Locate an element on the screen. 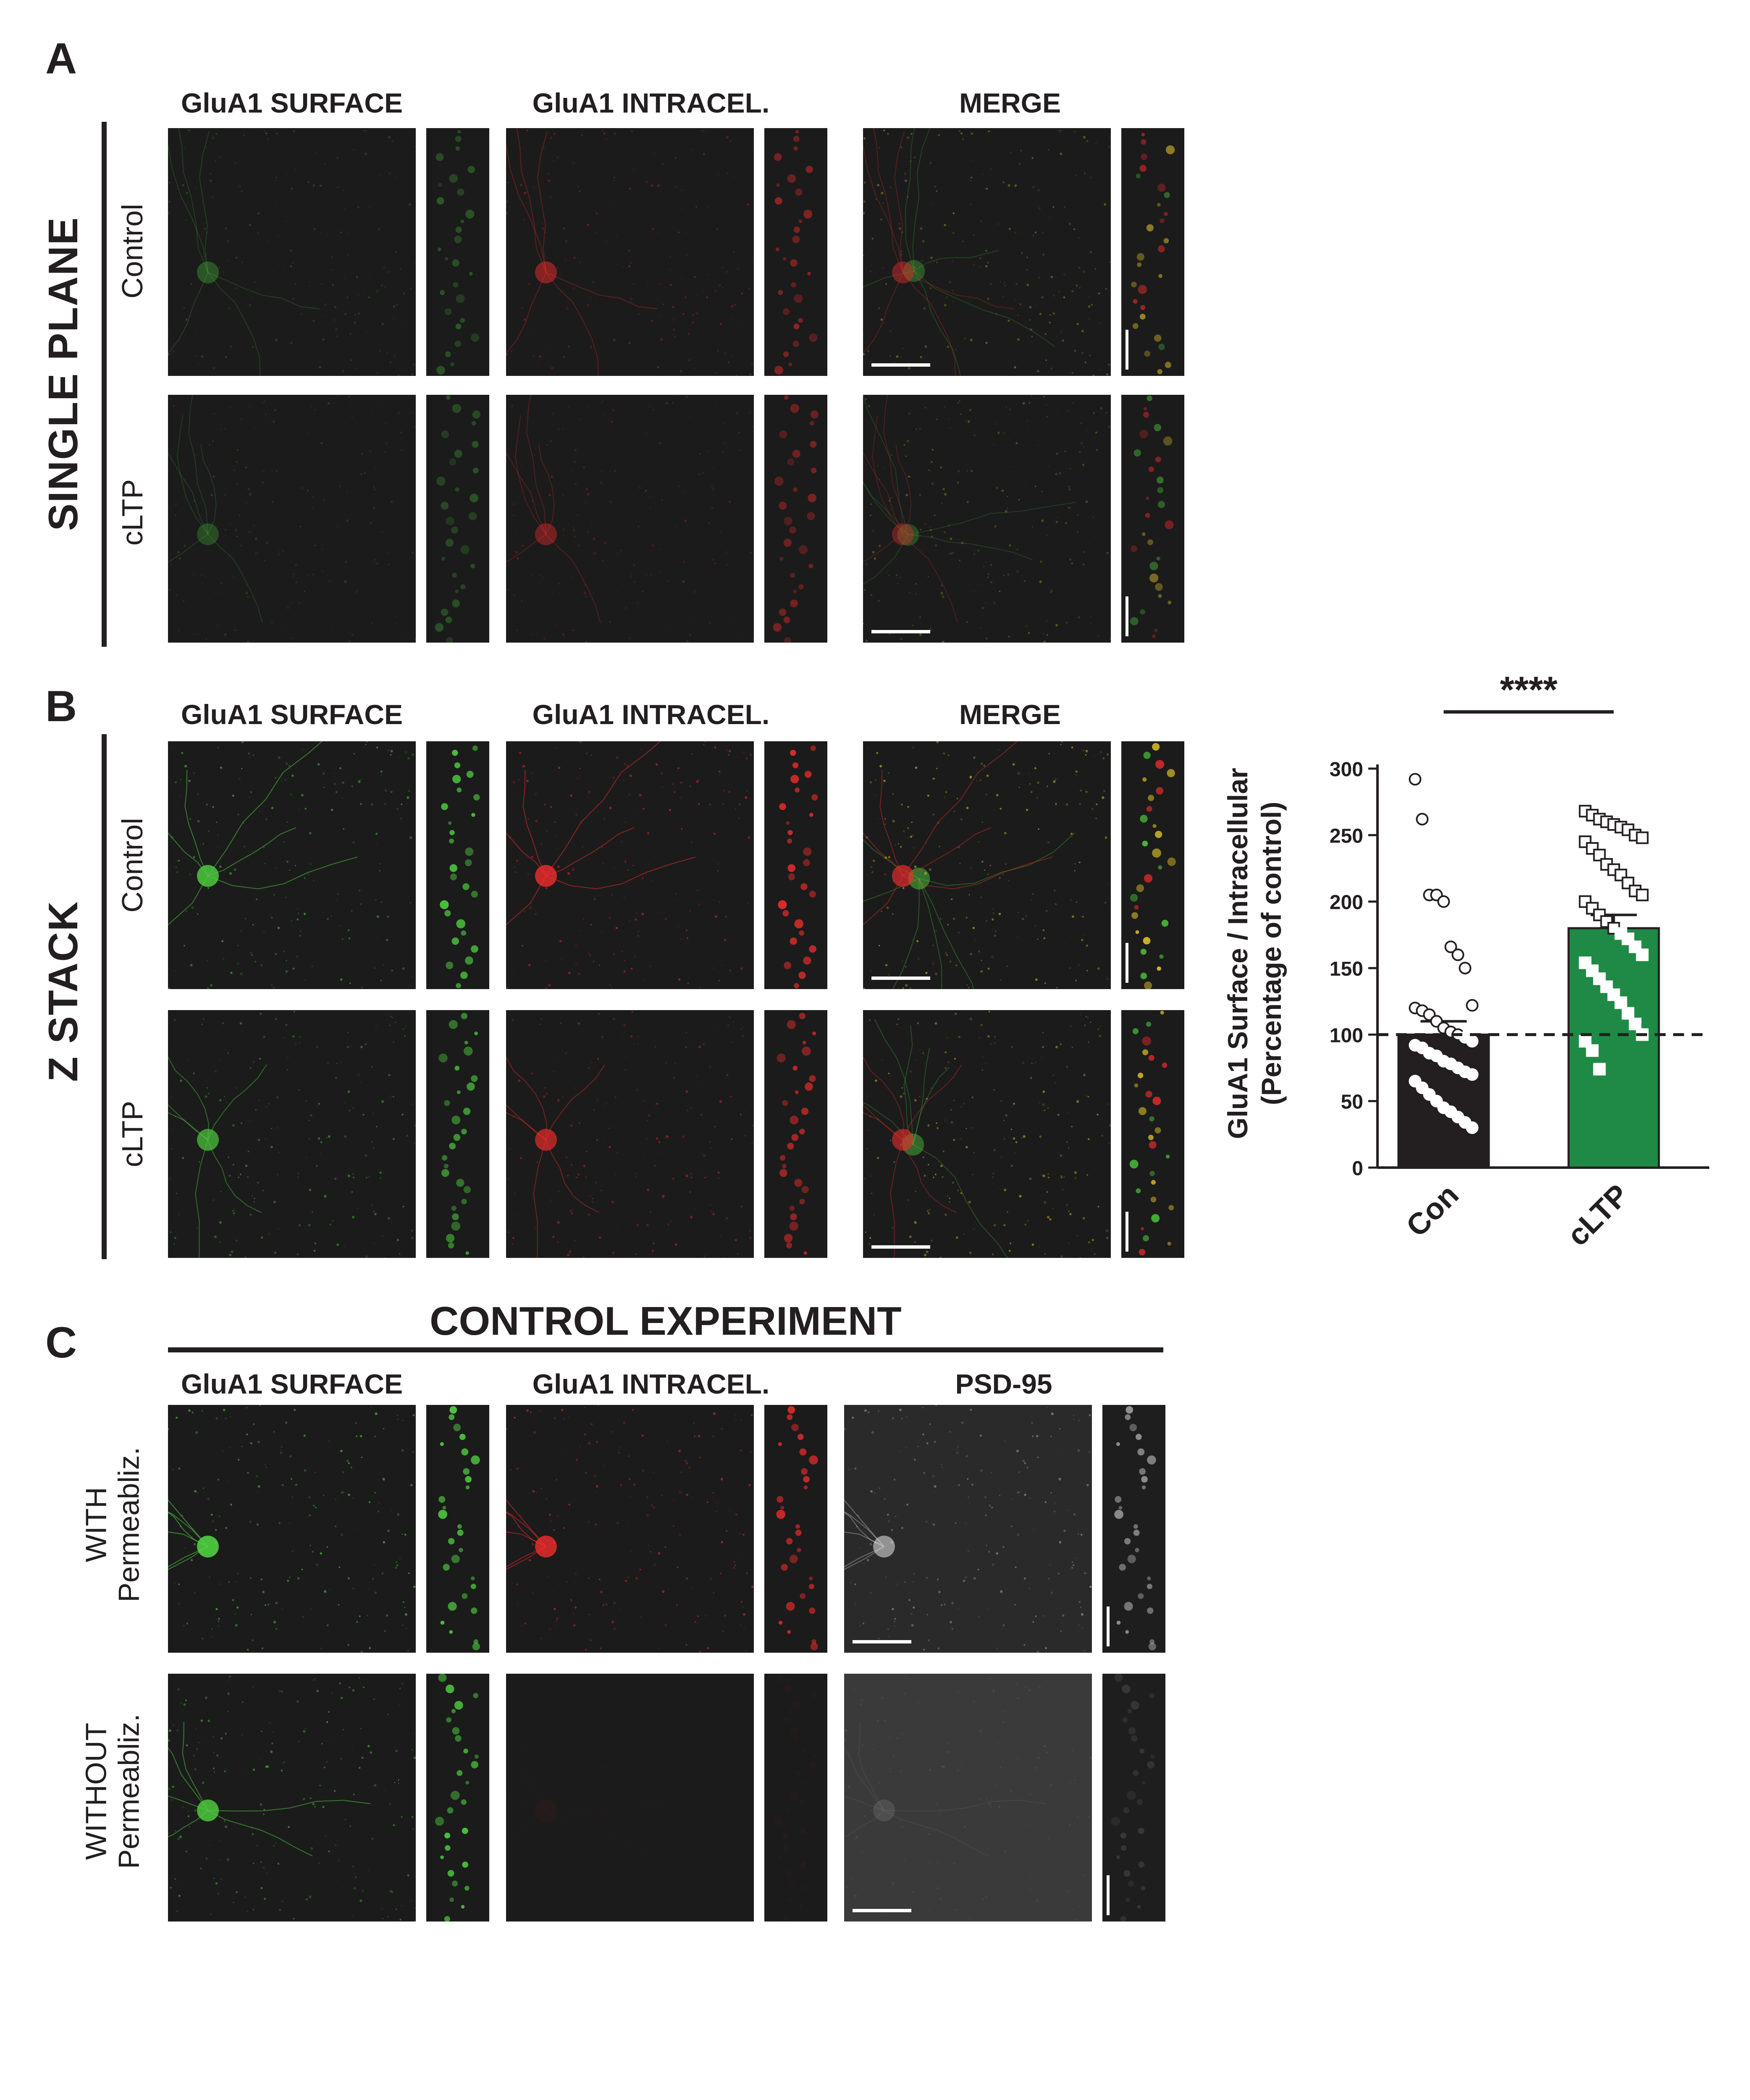  x-label-con: Con is located at coordinates (1432, 1211).